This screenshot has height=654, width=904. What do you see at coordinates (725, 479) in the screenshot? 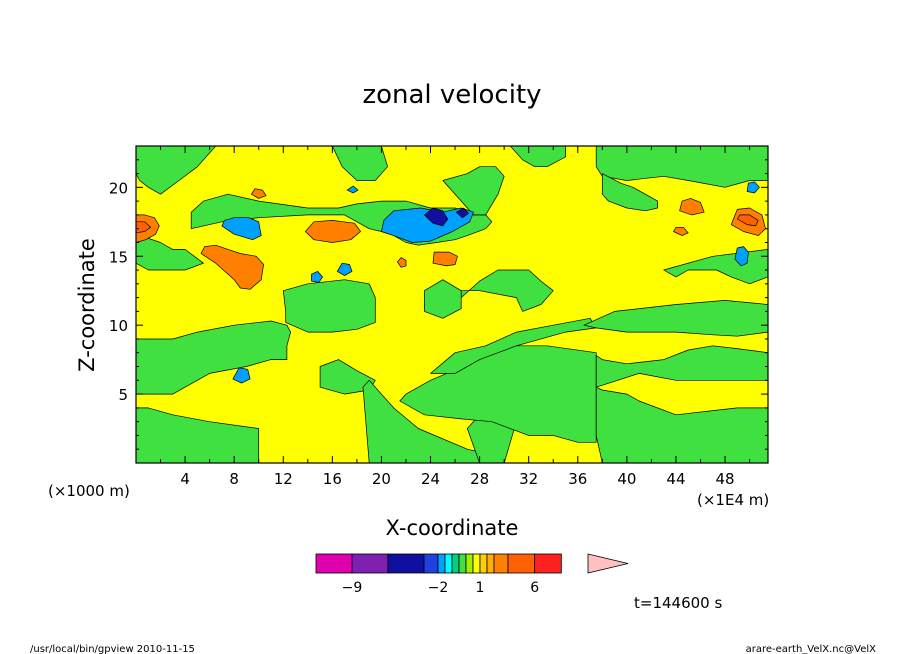
I see `x-tick-label: 48` at bounding box center [725, 479].